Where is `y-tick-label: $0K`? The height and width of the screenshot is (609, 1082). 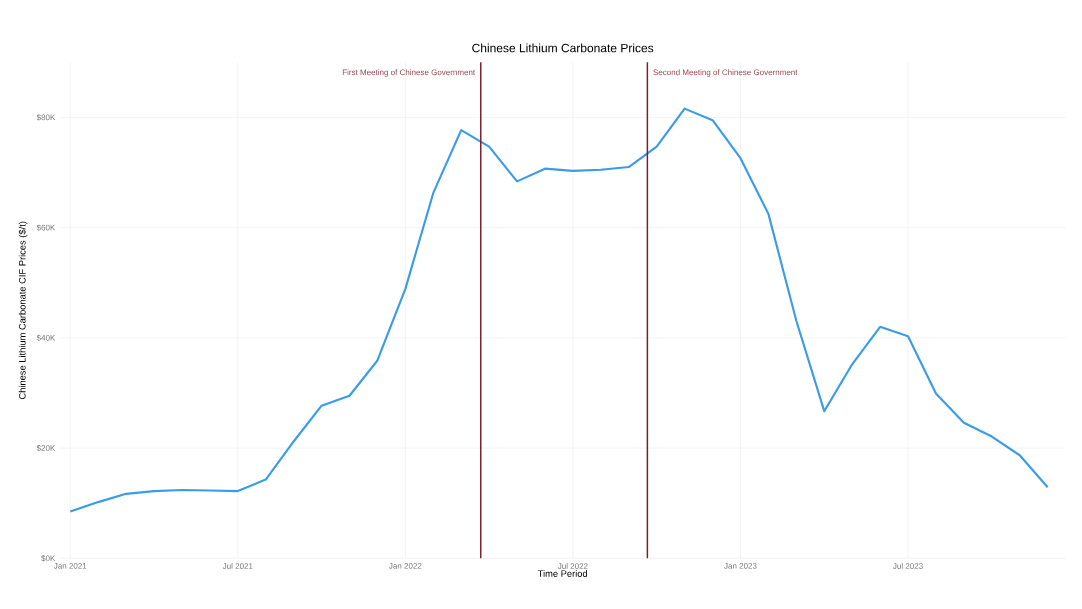 y-tick-label: $0K is located at coordinates (48, 558).